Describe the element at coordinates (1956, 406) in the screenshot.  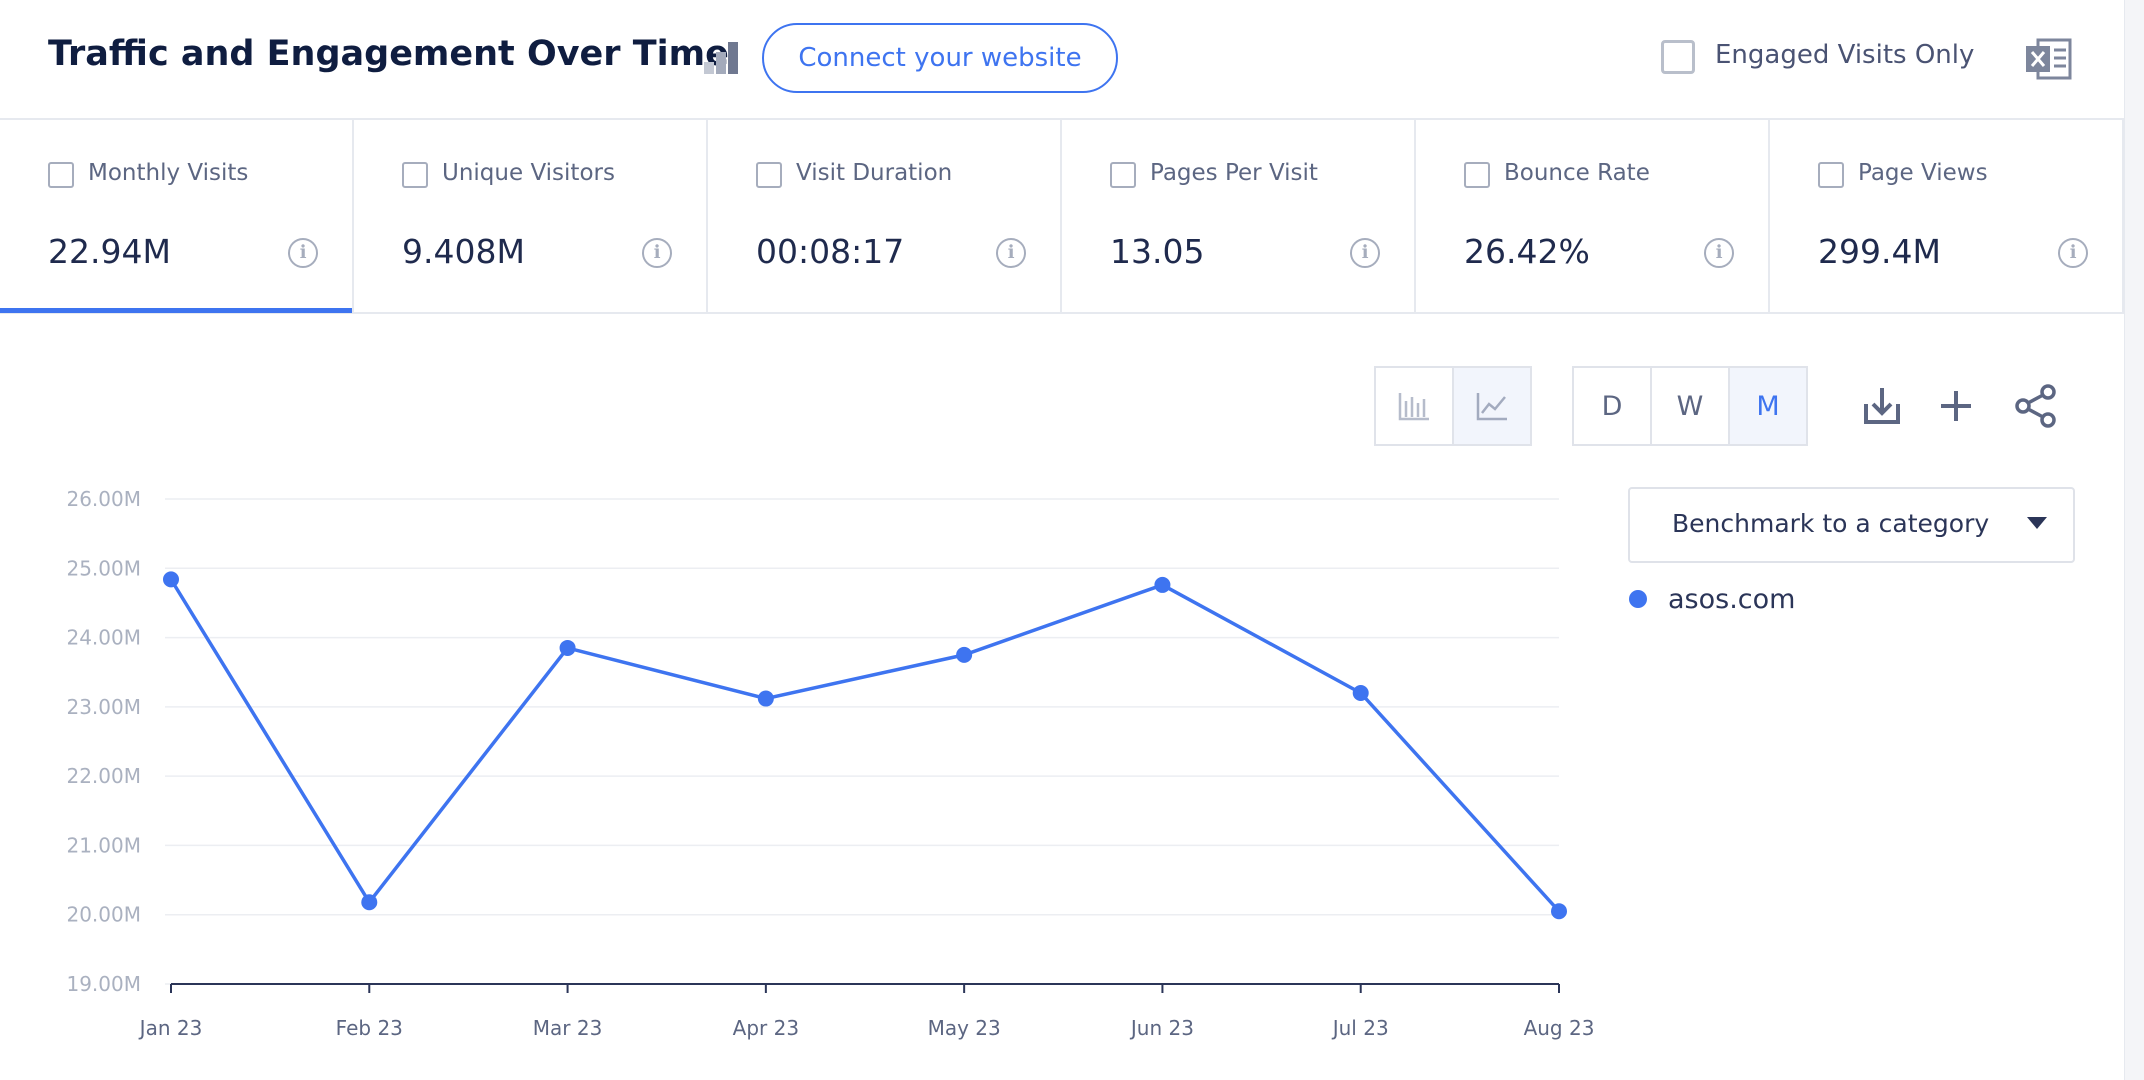
I see `add-icon` at that location.